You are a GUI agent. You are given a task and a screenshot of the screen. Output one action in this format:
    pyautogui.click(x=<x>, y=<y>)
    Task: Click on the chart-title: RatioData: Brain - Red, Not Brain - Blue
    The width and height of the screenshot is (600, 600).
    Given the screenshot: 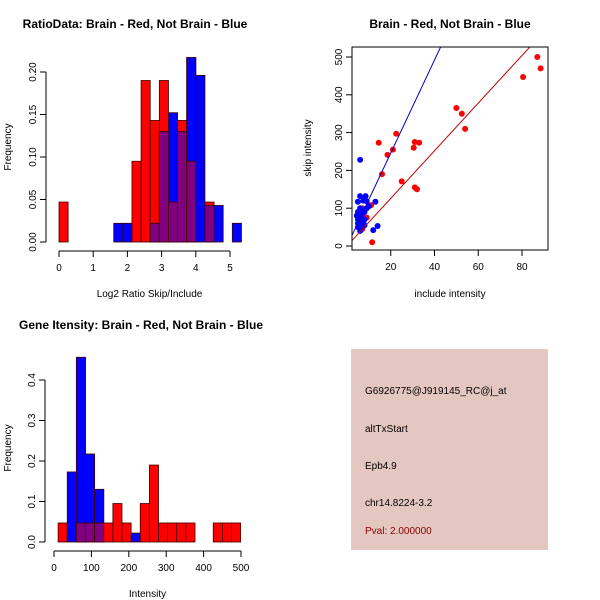 What is the action you would take?
    pyautogui.click(x=135, y=24)
    